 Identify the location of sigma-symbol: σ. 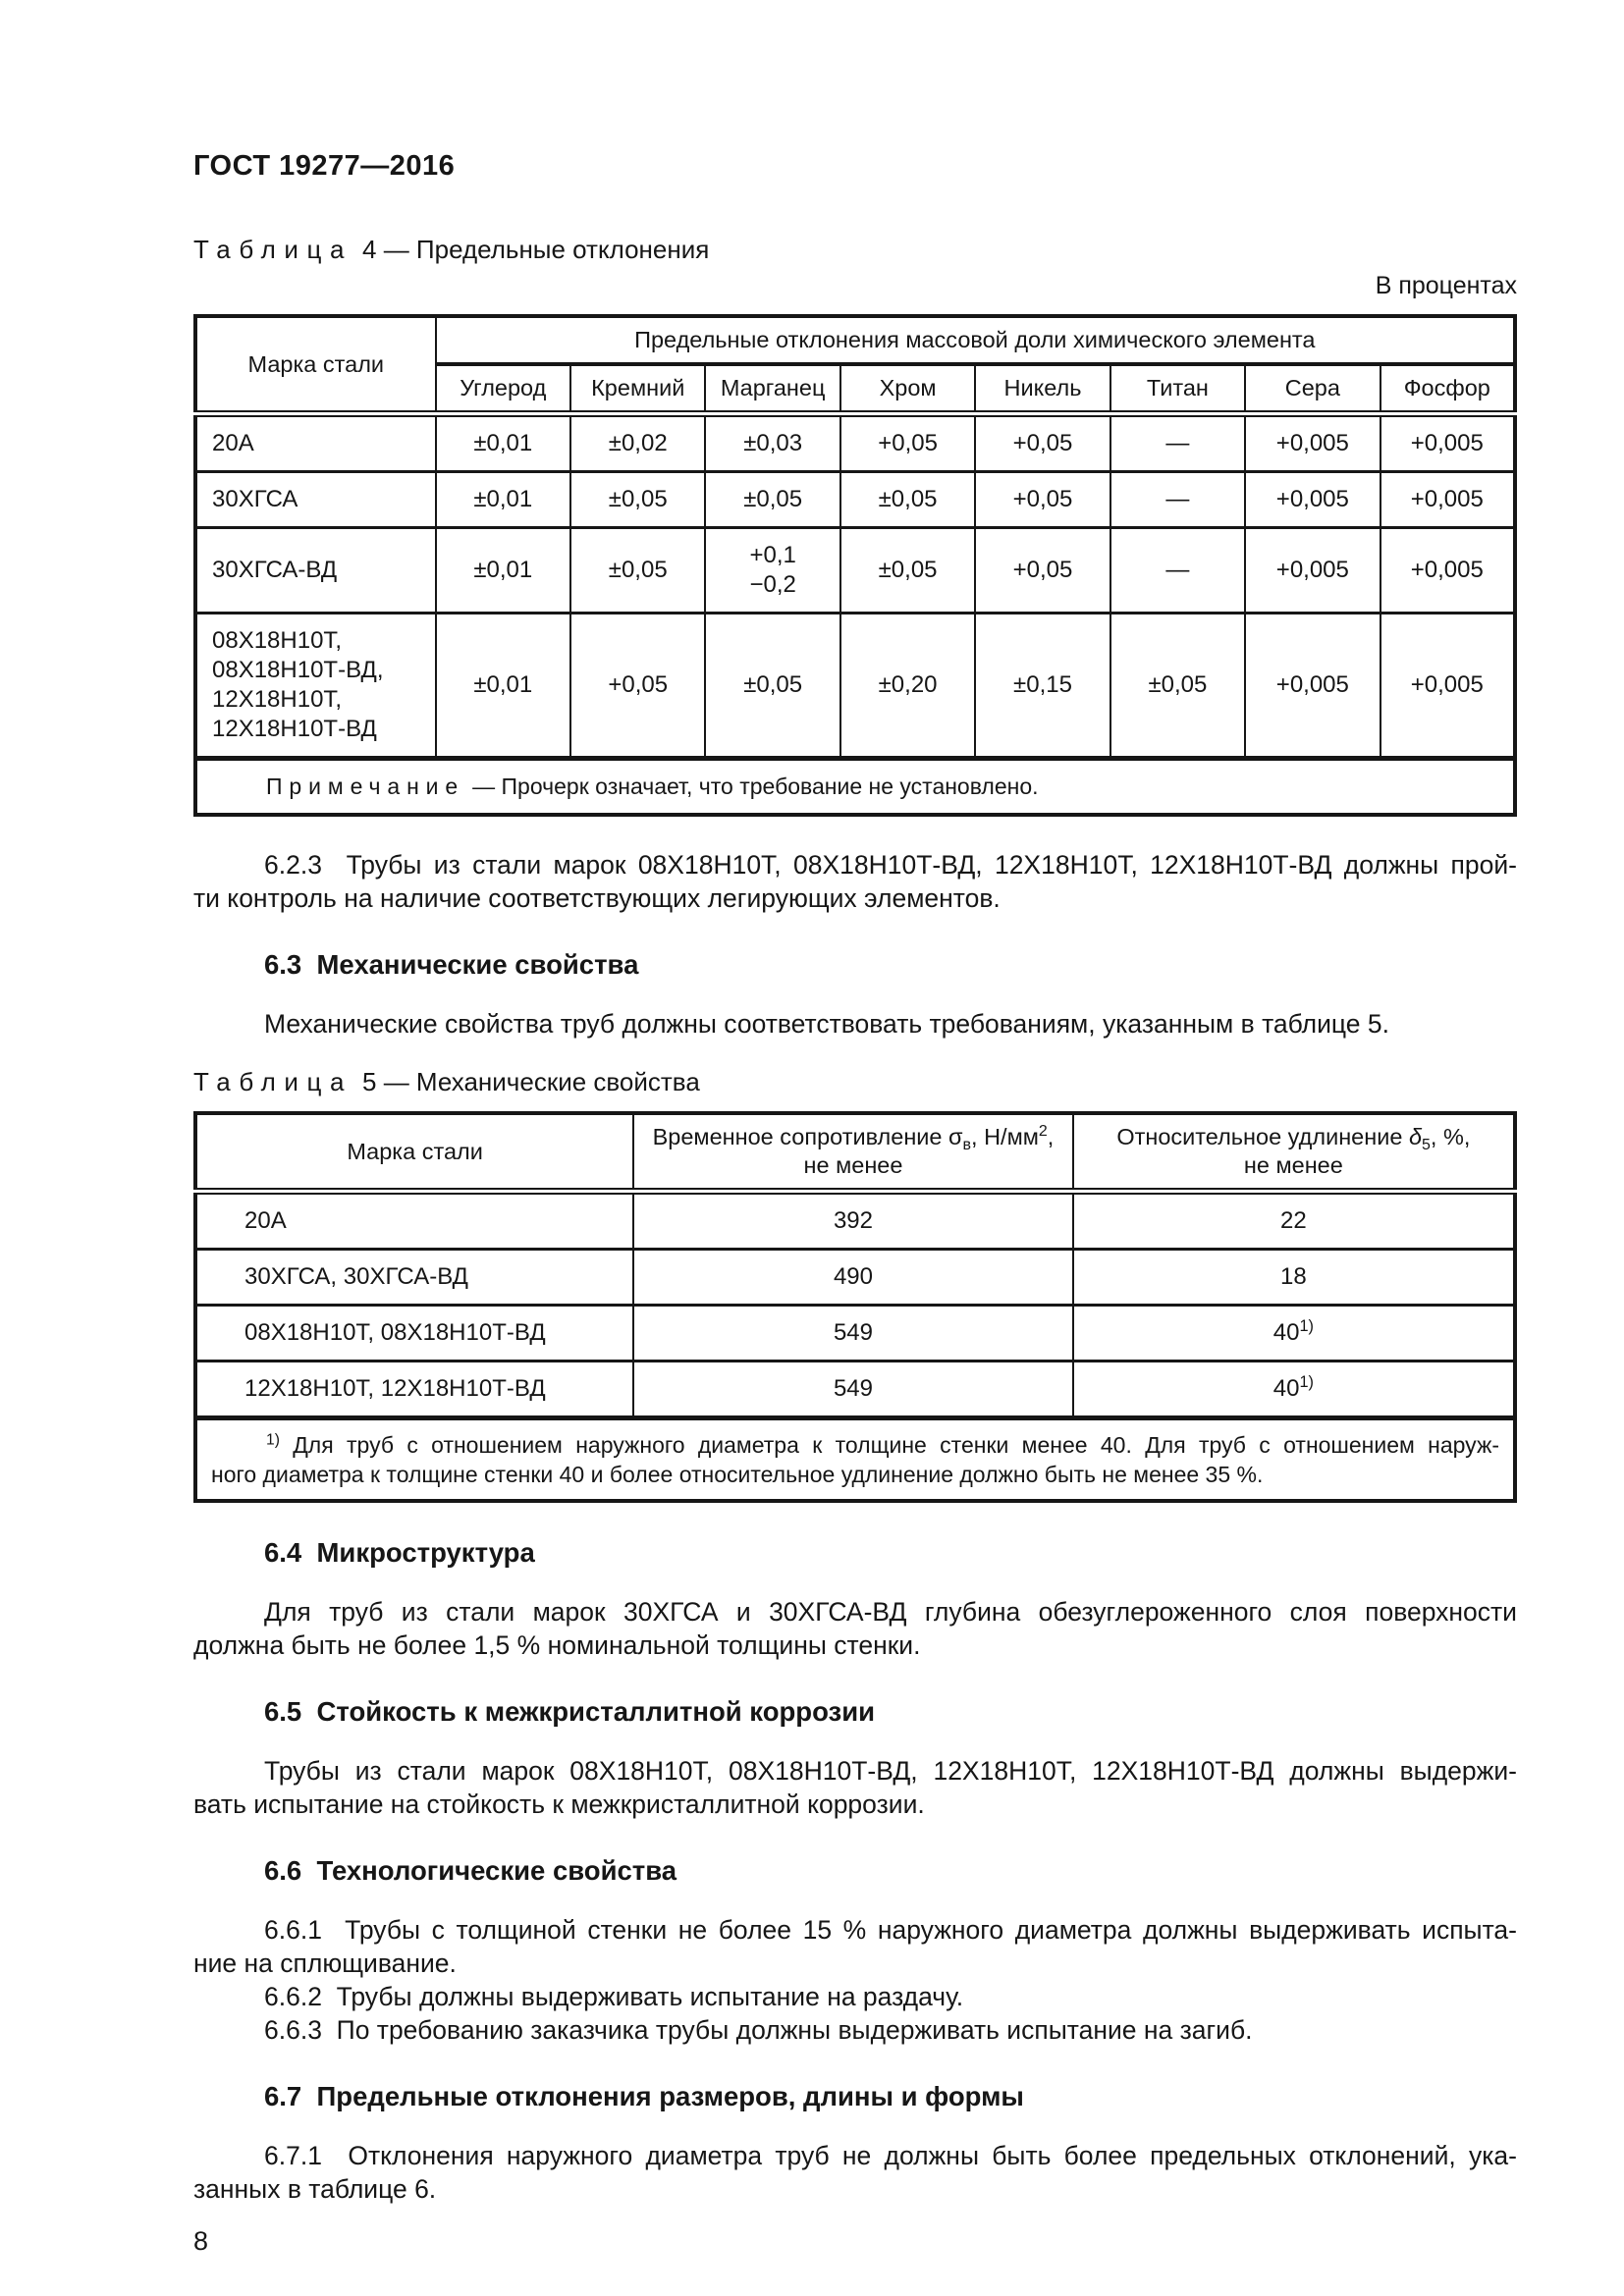
(955, 1136).